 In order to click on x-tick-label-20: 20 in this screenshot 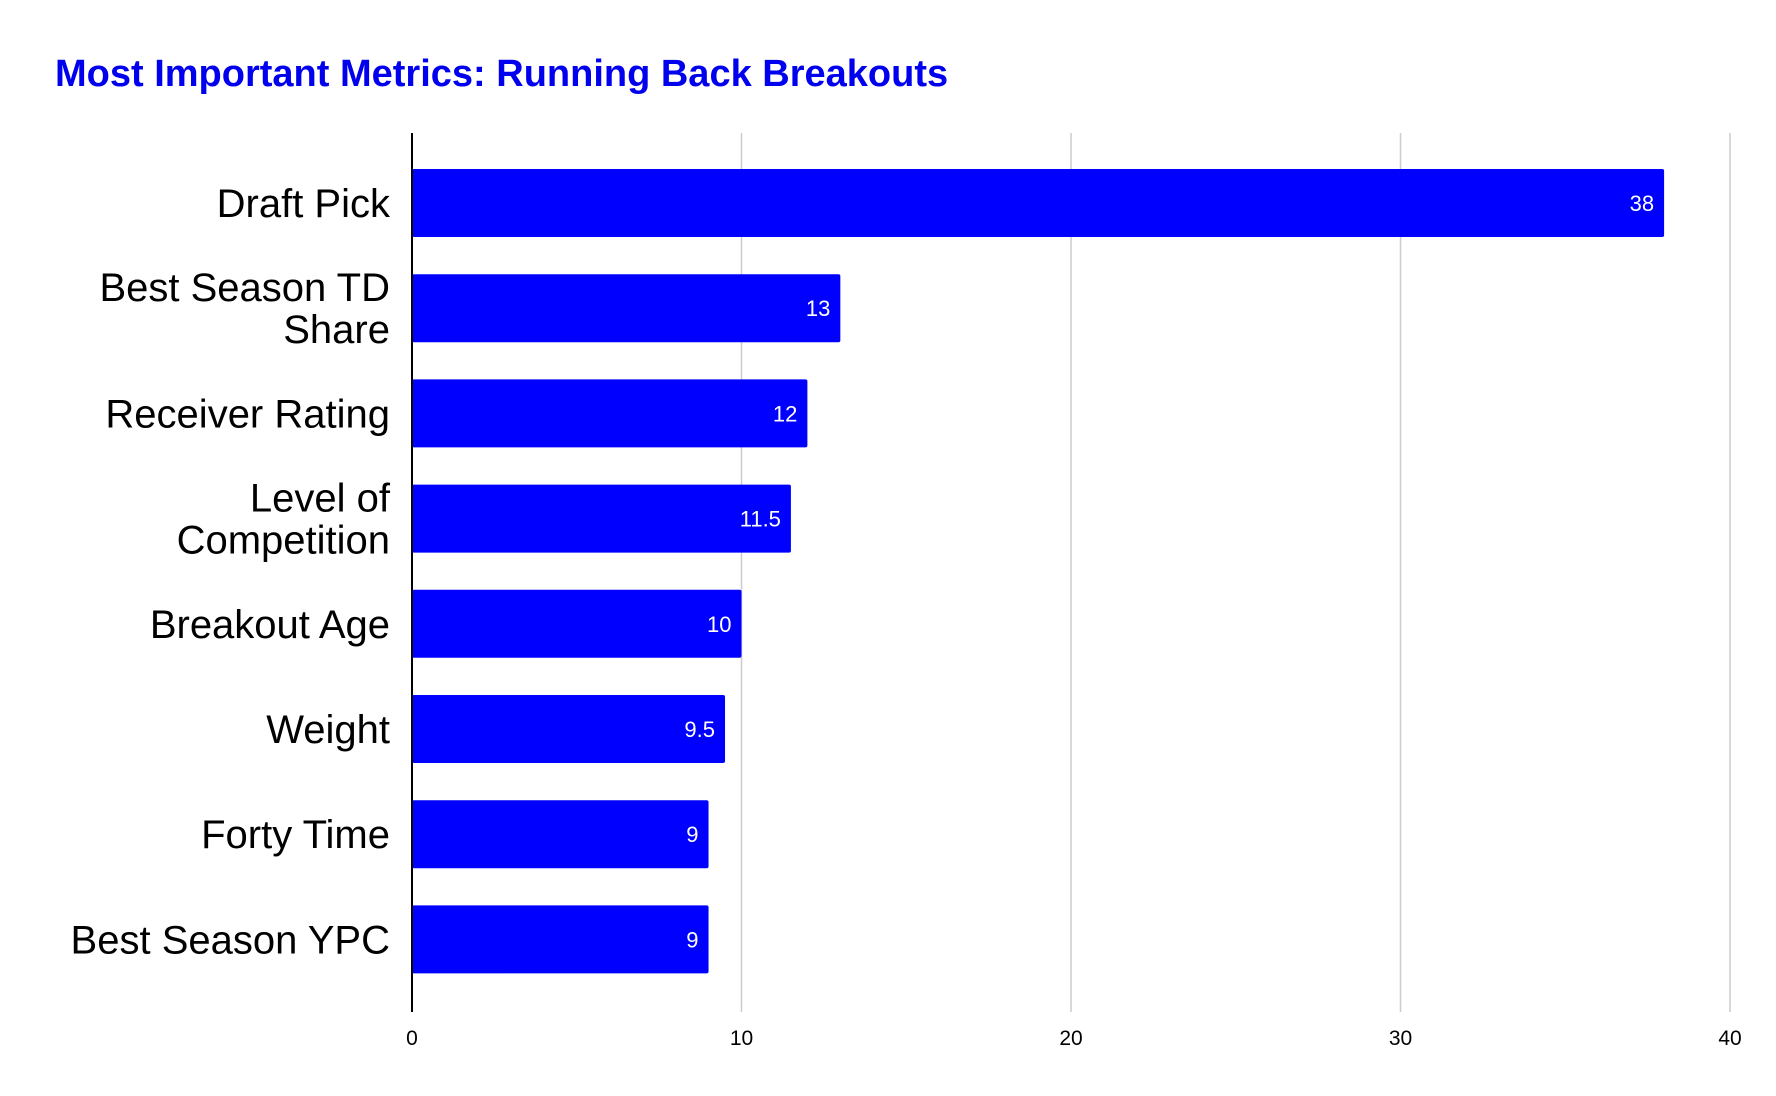, I will do `click(1070, 1038)`.